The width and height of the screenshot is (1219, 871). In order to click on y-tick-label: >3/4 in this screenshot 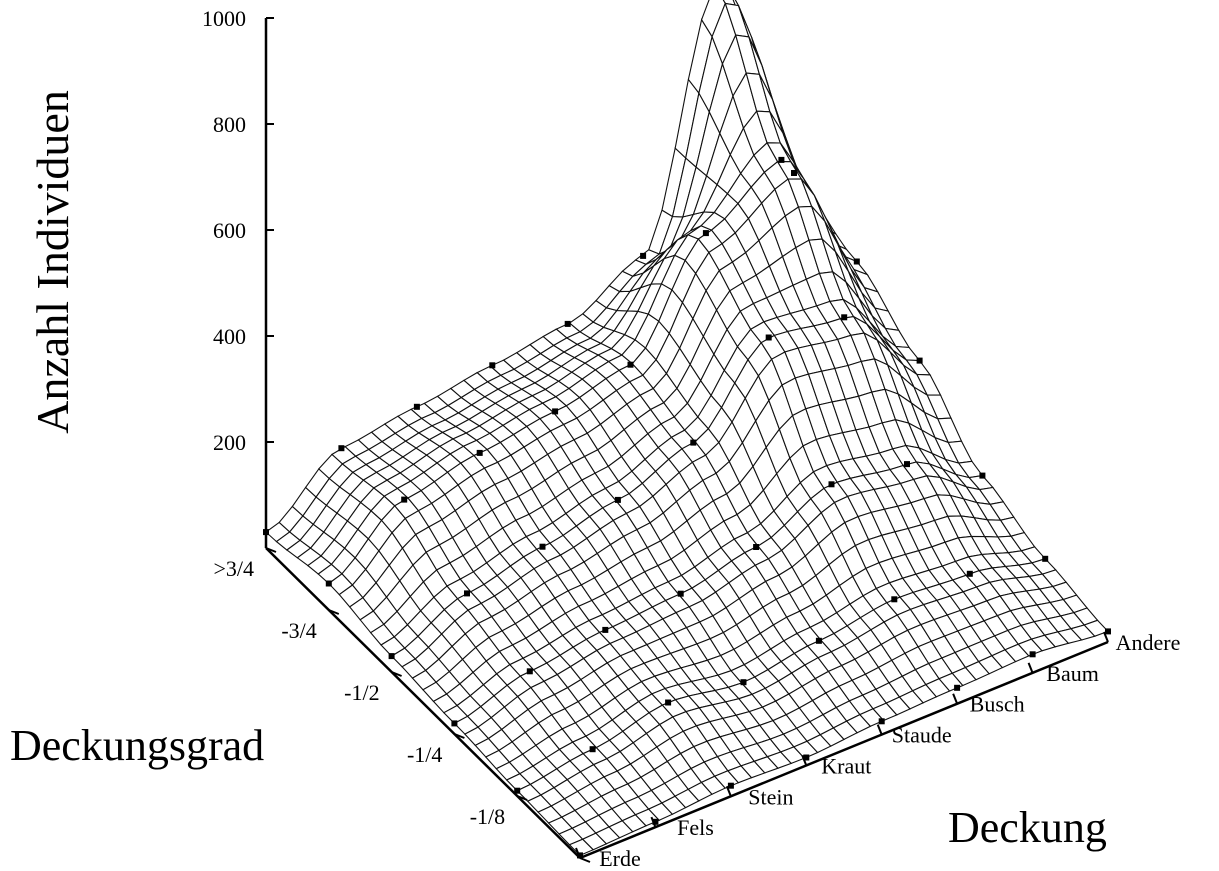, I will do `click(233, 568)`.